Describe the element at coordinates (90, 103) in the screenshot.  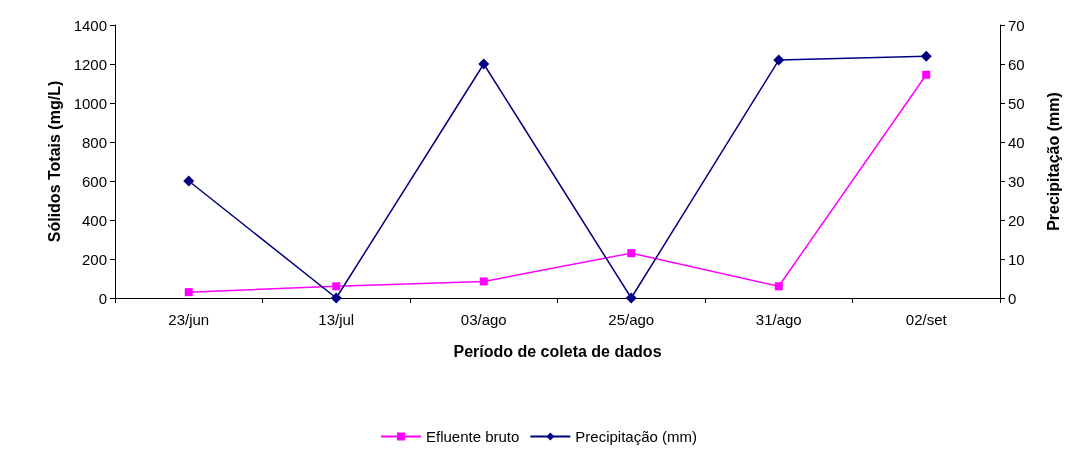
I see `y-tick-label: 1000` at that location.